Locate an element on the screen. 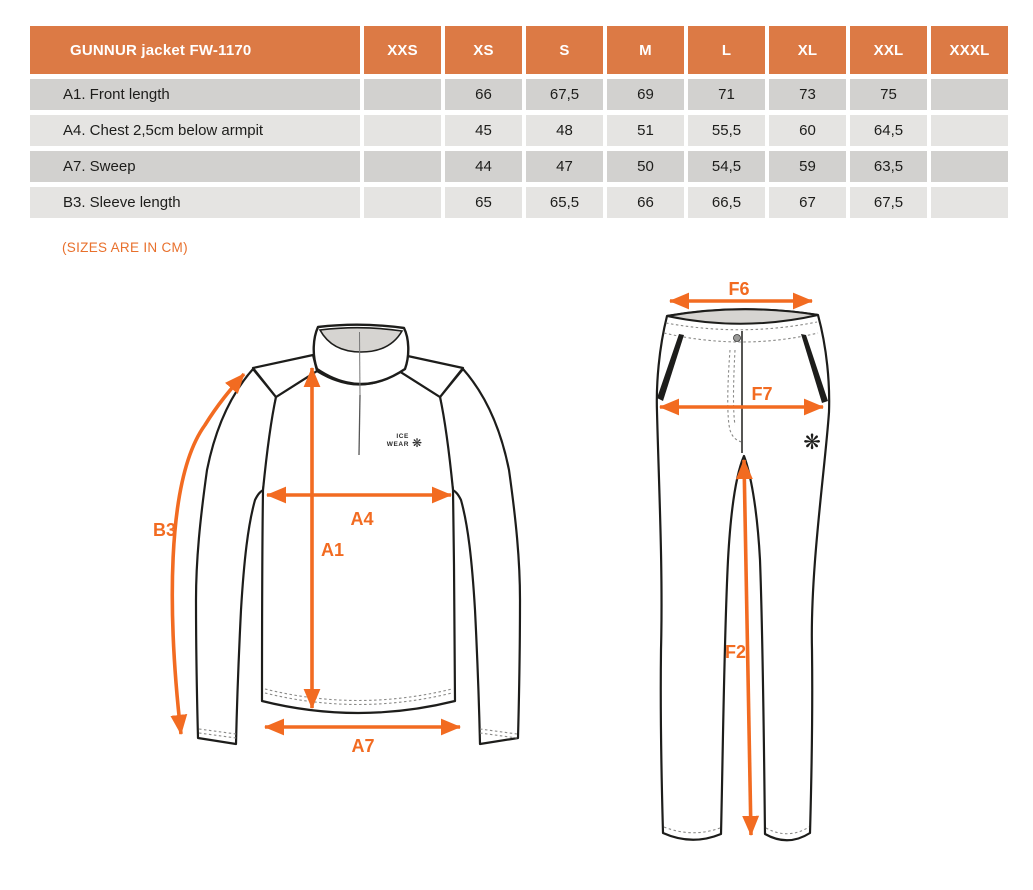 Image resolution: width=1033 pixels, height=890 pixels. value-cell: 73 is located at coordinates (807, 94).